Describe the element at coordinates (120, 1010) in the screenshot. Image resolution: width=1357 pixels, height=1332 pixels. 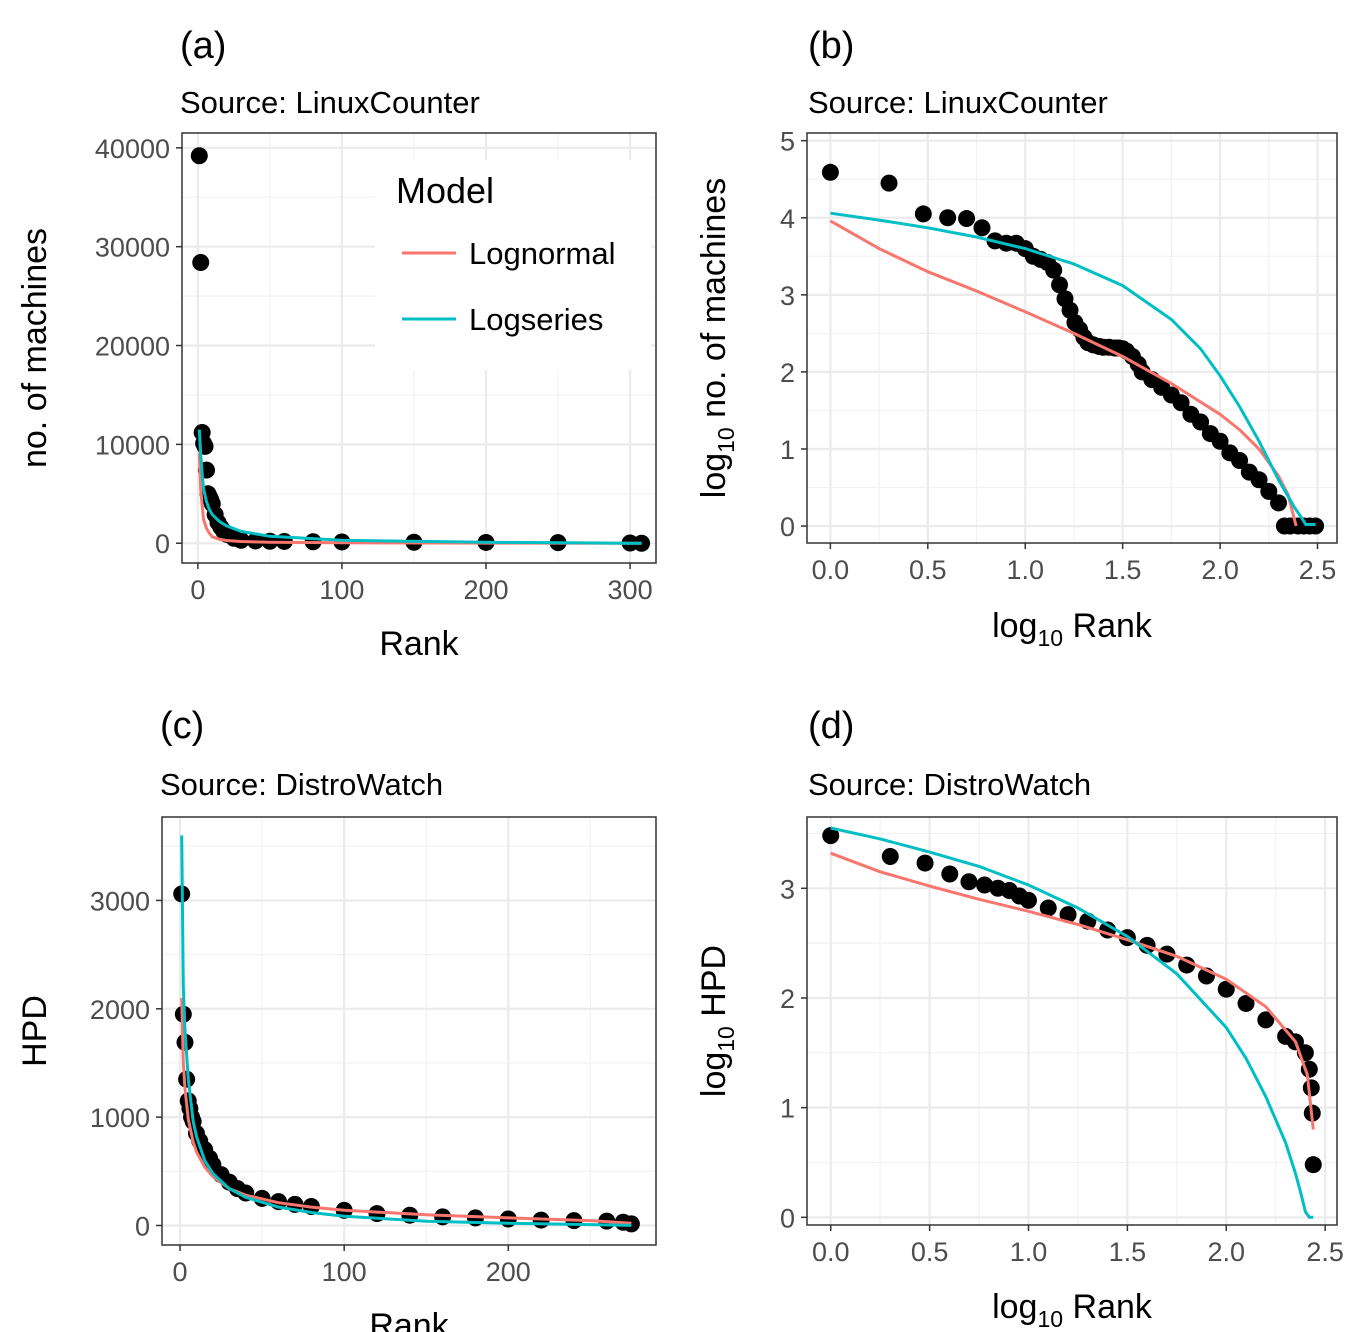
I see `y-tick-label: 2000` at that location.